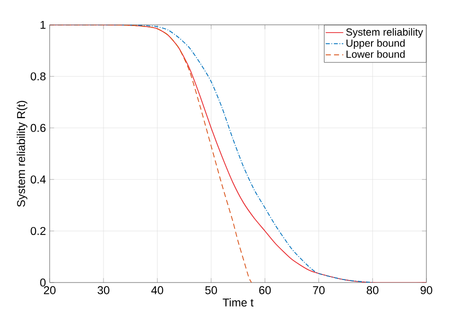 The height and width of the screenshot is (333, 474). I want to click on y-tick-label: 0.6, so click(38, 128).